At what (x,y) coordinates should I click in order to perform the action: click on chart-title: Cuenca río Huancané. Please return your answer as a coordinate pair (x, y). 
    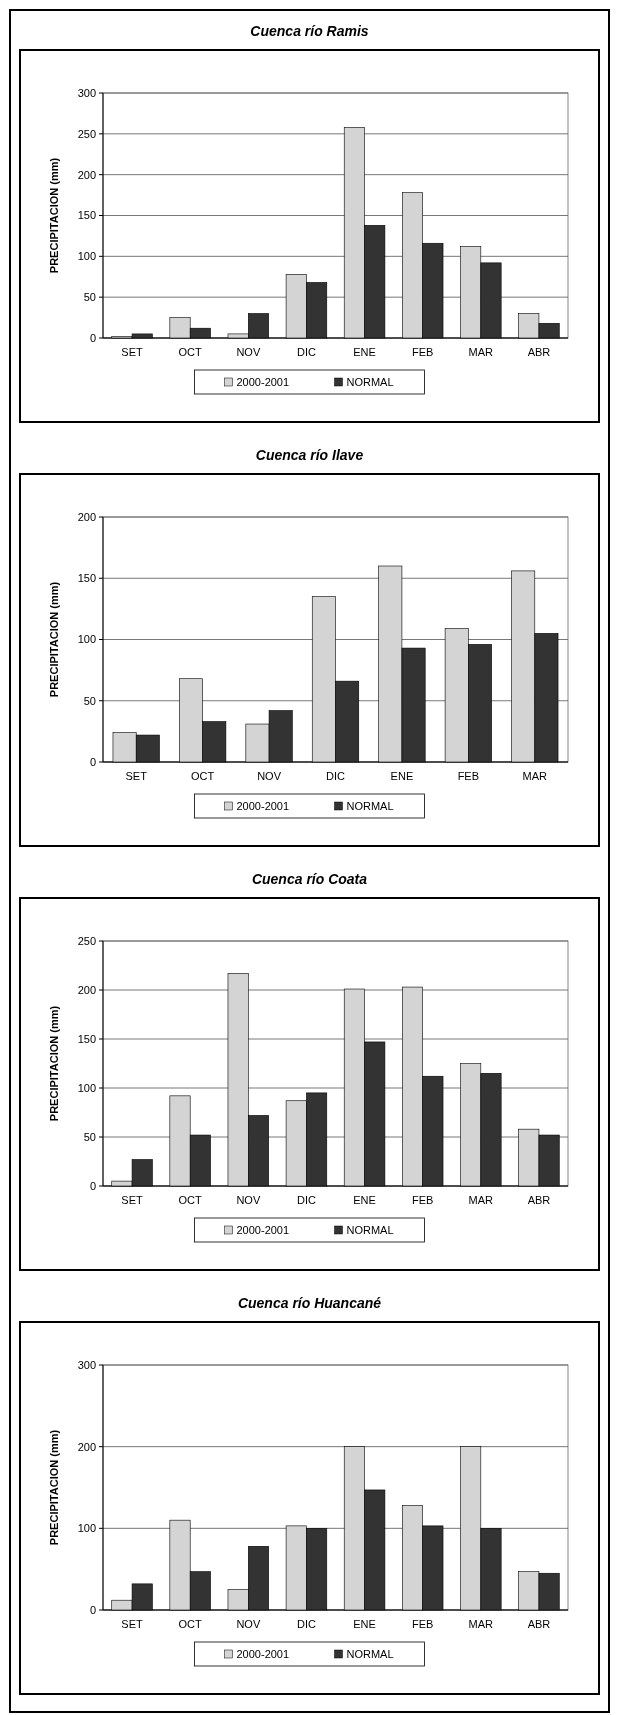
    Looking at the image, I should click on (309, 1303).